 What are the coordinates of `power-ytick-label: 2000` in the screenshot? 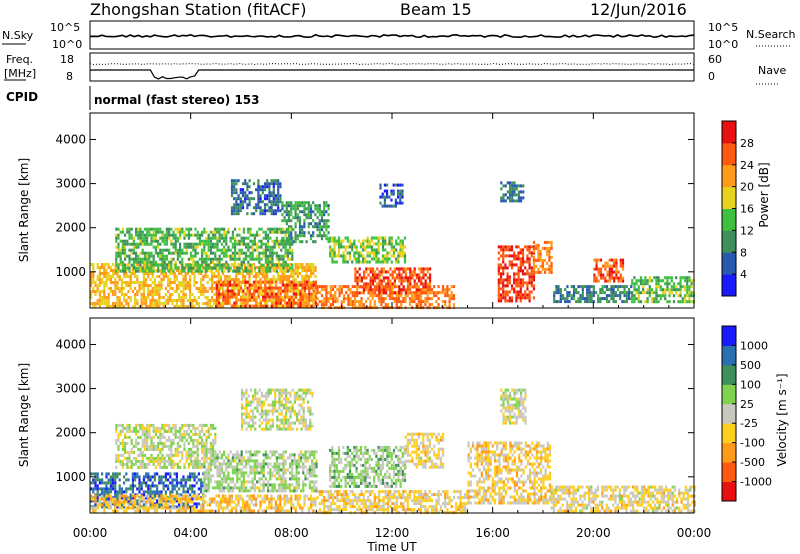 It's located at (70, 228).